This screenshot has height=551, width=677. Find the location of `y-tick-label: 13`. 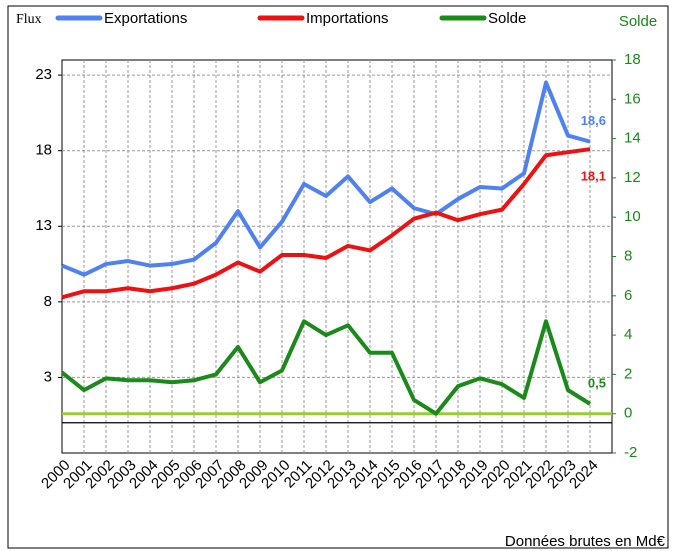

y-tick-label: 13 is located at coordinates (43, 225).